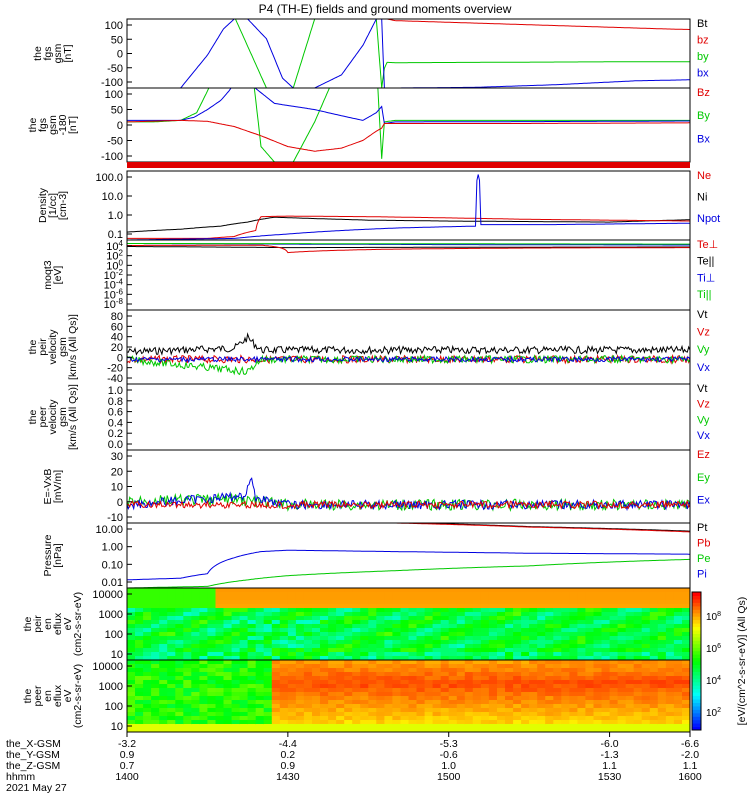 The height and width of the screenshot is (800, 750). Describe the element at coordinates (115, 445) in the screenshot. I see `y-tick-label: 0.0` at that location.